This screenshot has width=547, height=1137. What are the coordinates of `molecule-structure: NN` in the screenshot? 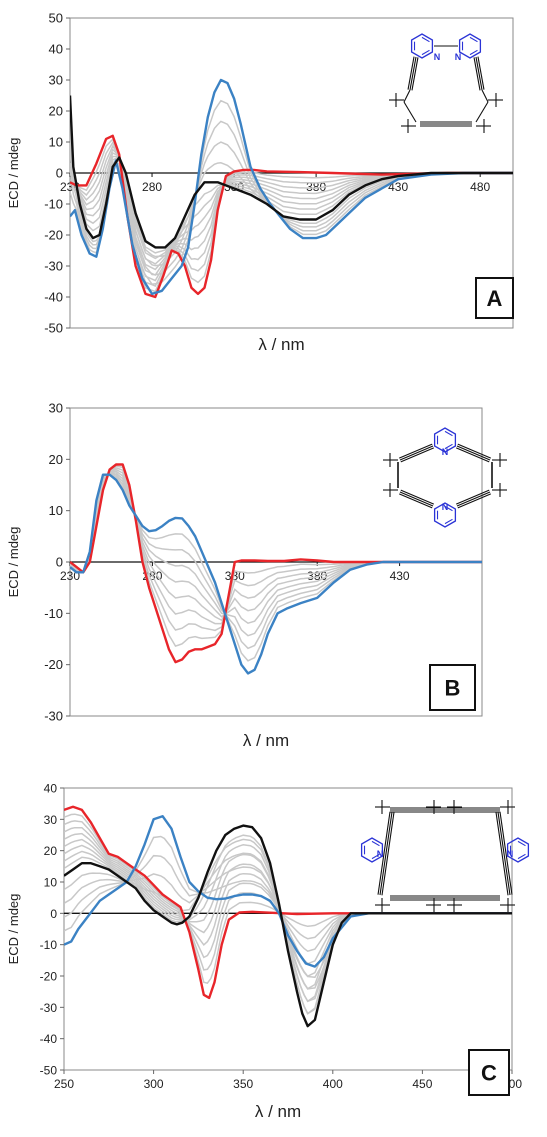 It's located at (445, 477).